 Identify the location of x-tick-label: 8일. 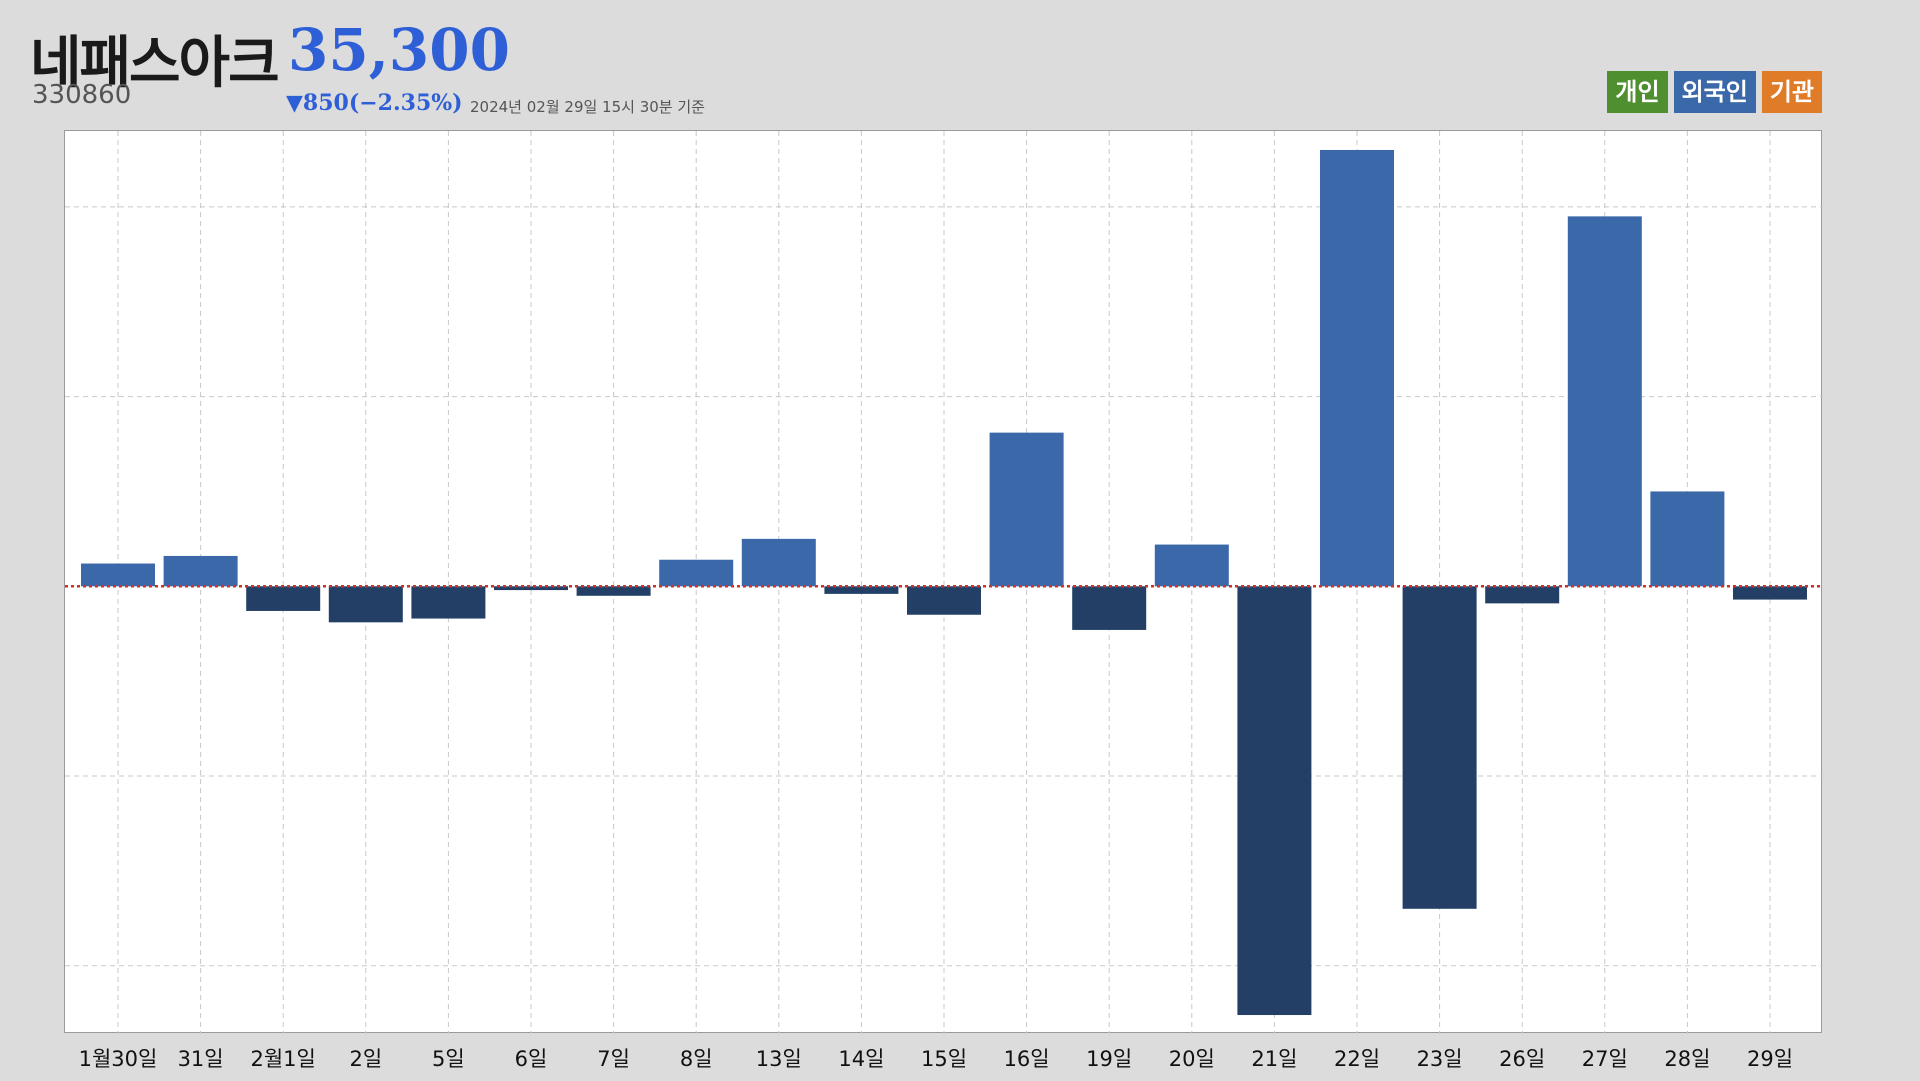
(696, 1059).